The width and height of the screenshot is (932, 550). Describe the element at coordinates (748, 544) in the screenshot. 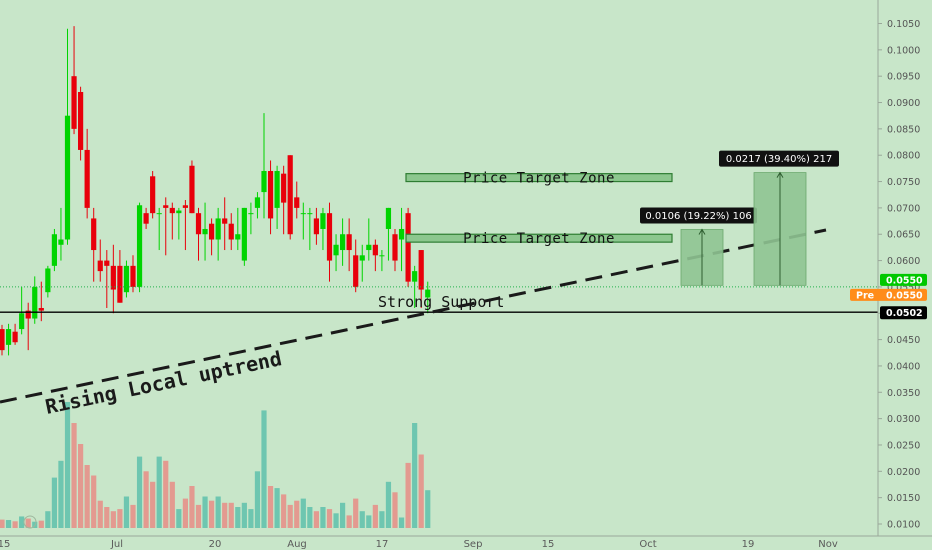

I see `time-tick-label: 19` at that location.